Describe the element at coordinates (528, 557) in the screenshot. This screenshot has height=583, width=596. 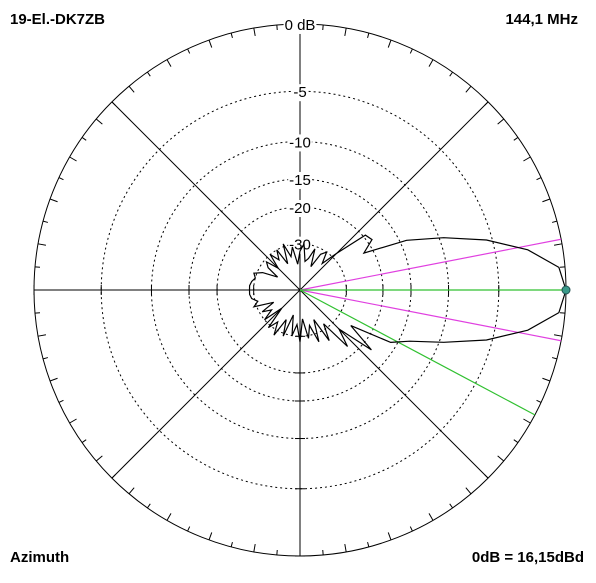
I see `reference-label: 0dB = 16,15dBd` at that location.